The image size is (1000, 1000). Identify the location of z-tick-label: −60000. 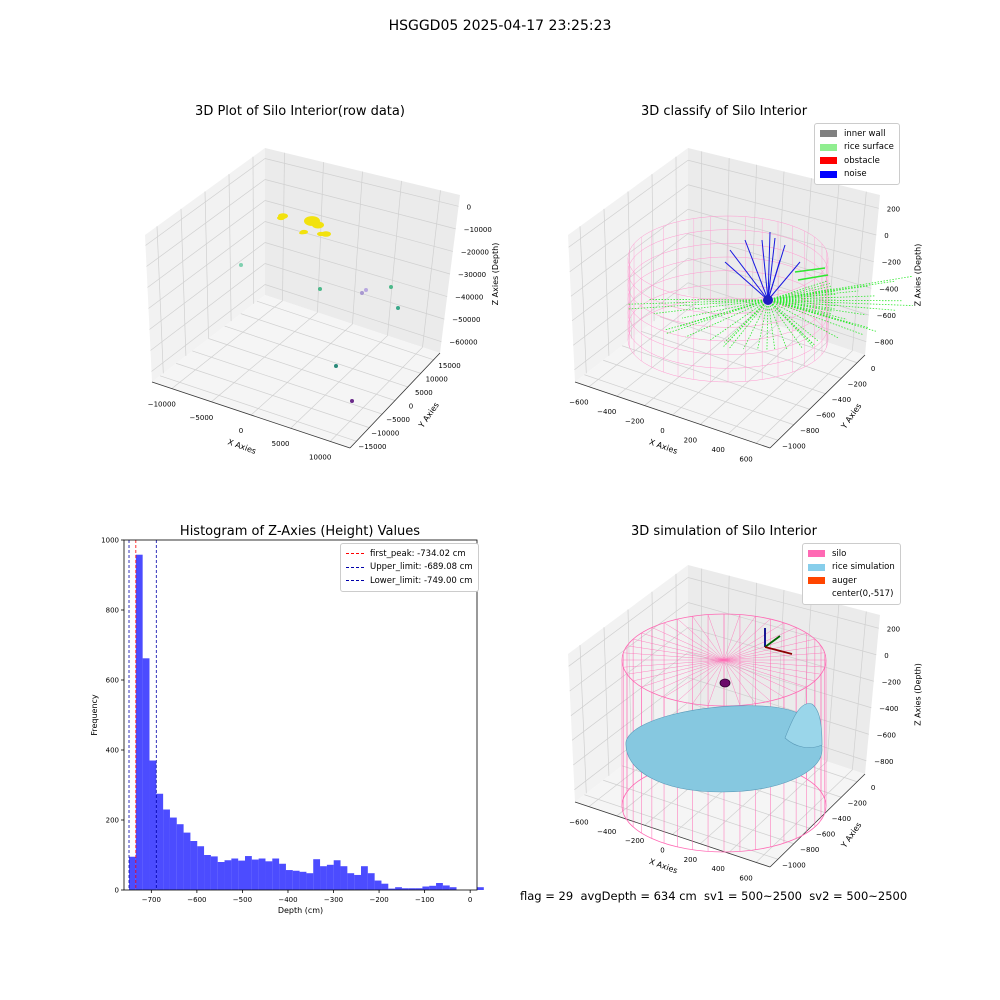
(463, 343).